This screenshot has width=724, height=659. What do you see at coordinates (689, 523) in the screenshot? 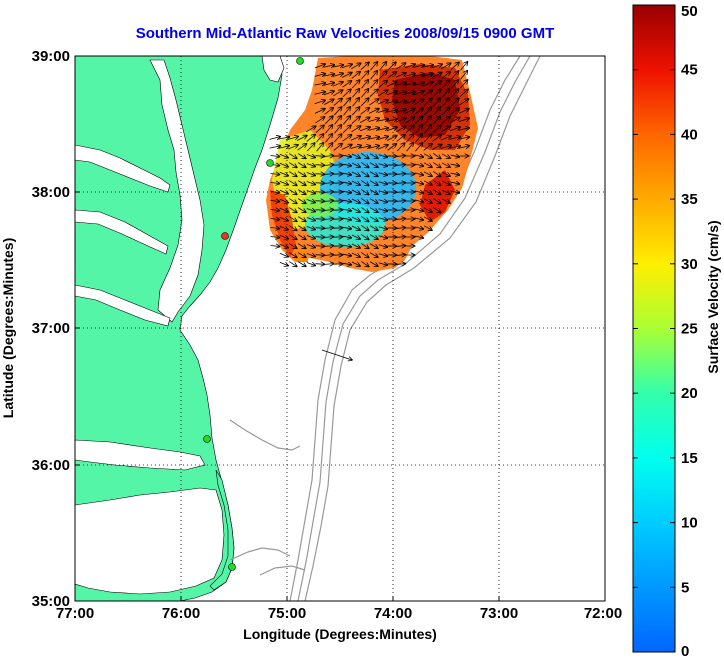
I see `colorbar-tick-label: 10` at bounding box center [689, 523].